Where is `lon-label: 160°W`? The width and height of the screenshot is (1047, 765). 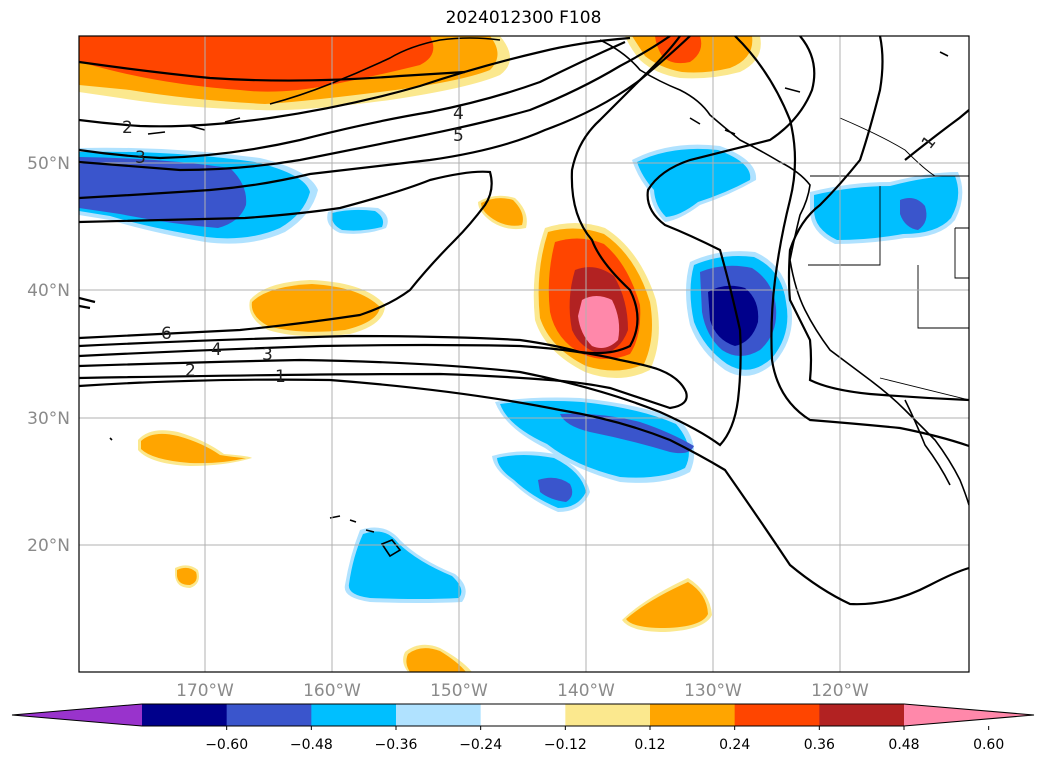
lon-label: 160°W is located at coordinates (332, 691).